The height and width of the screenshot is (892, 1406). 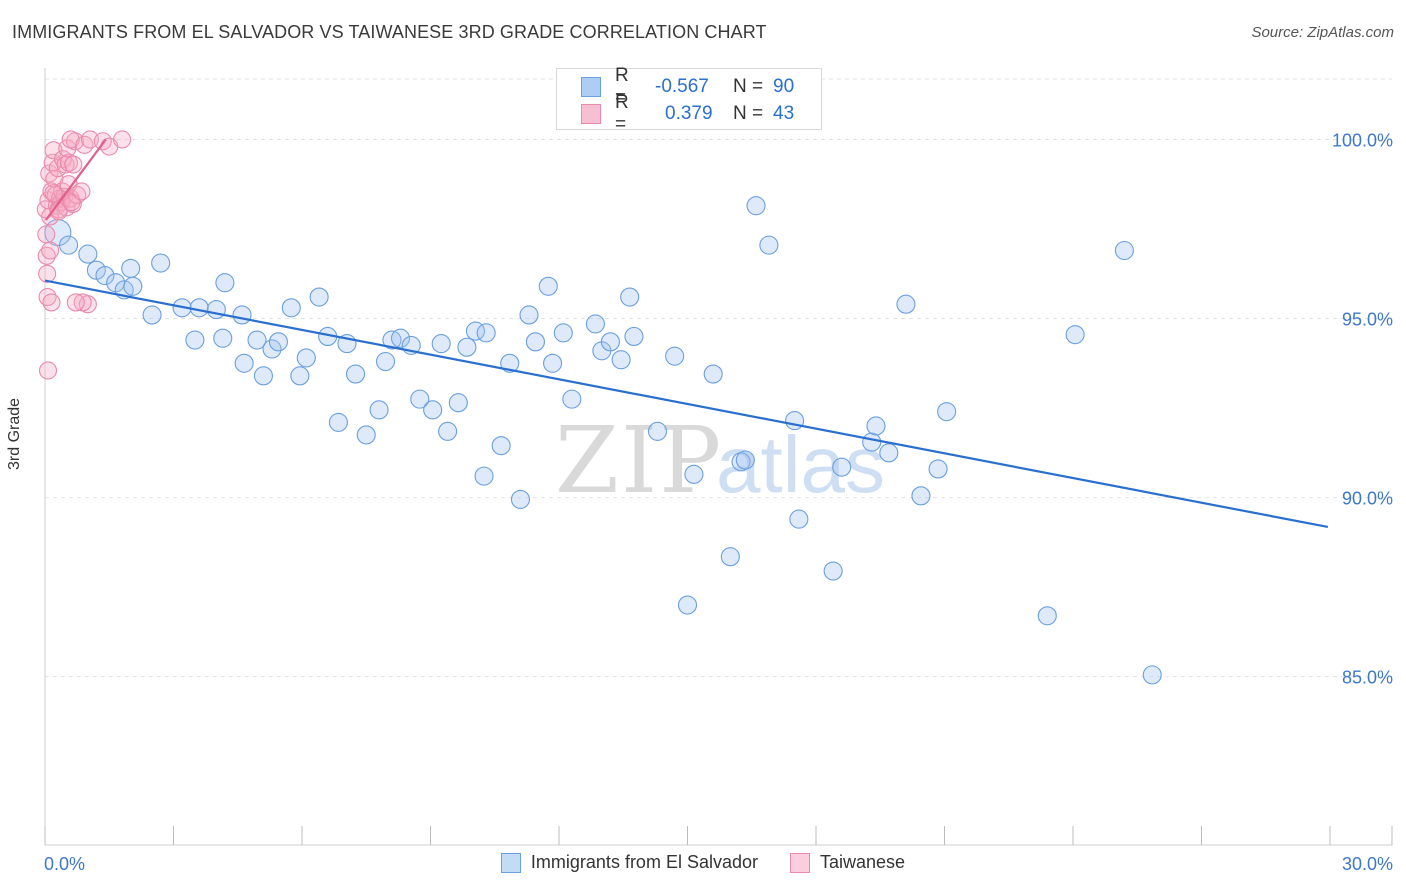 I want to click on legend: Immigrants from El Salvador Taiwanese, so click(x=703, y=862).